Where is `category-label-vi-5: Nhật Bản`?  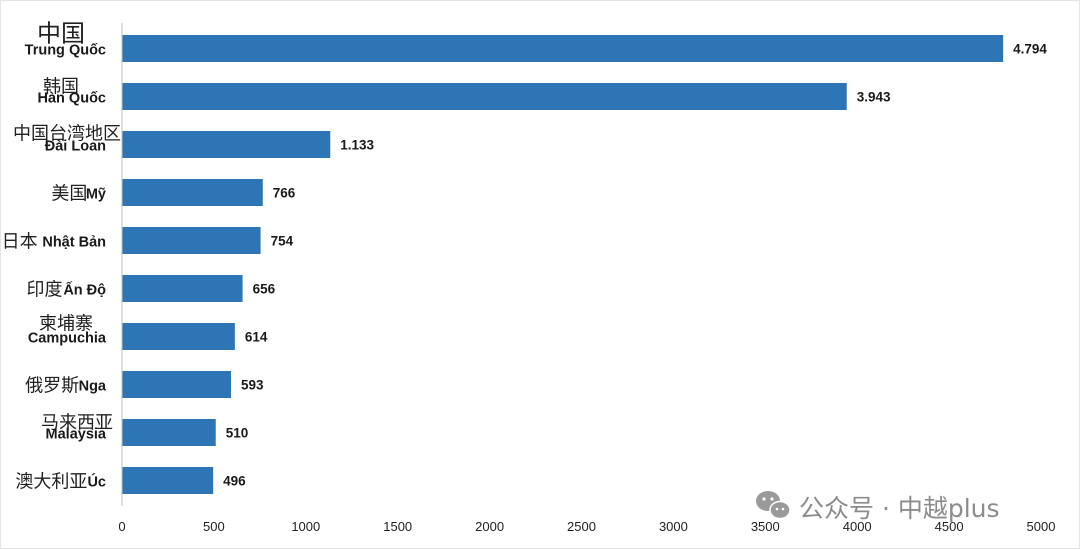 category-label-vi-5: Nhật Bản is located at coordinates (74, 243).